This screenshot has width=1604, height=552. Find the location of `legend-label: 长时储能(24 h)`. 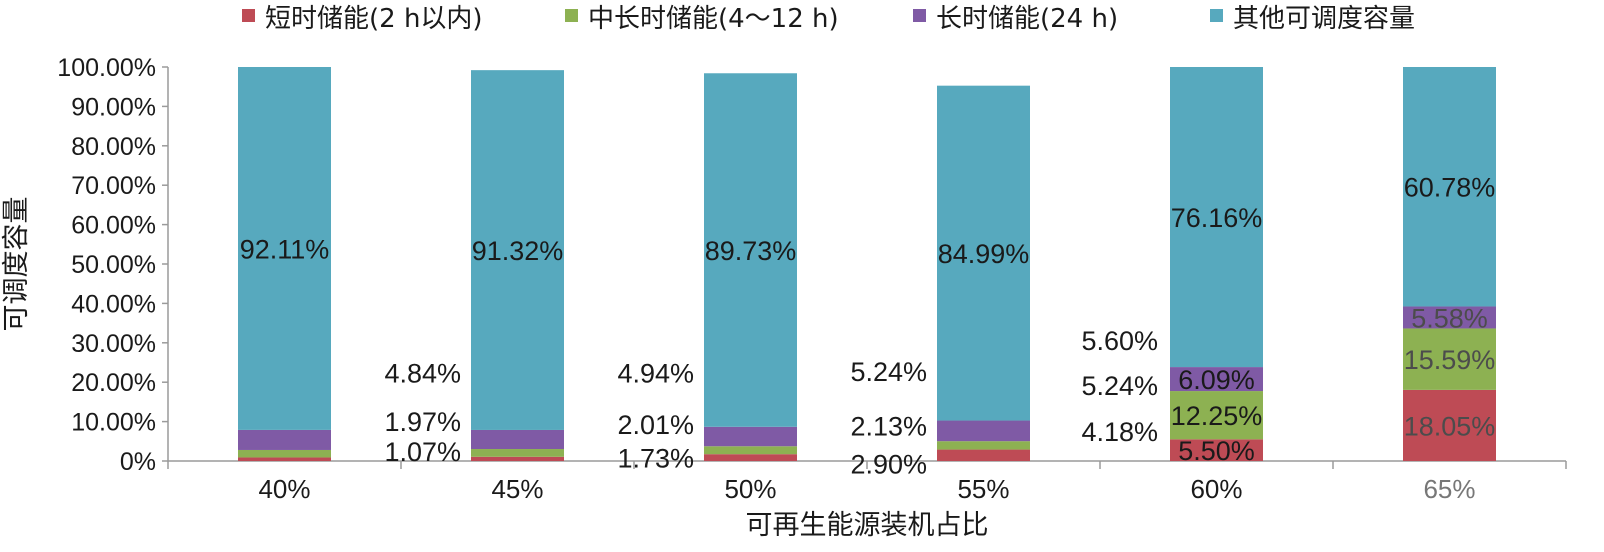

legend-label: 长时储能(24 h) is located at coordinates (1027, 19).